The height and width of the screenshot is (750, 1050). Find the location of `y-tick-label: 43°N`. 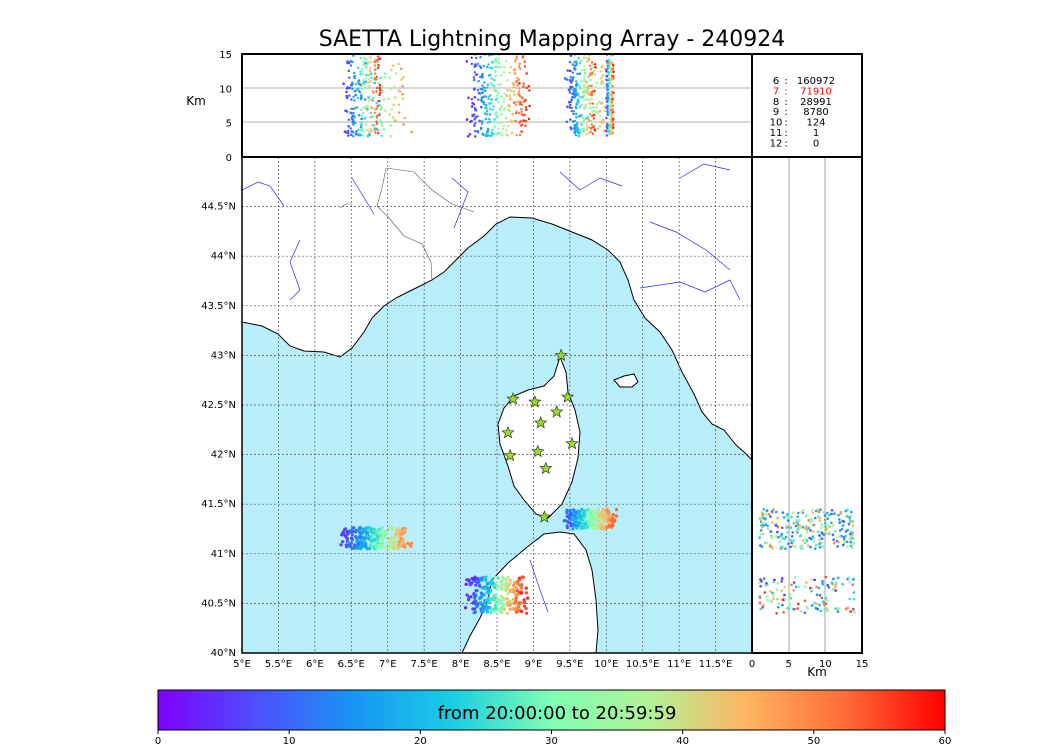

y-tick-label: 43°N is located at coordinates (223, 355).